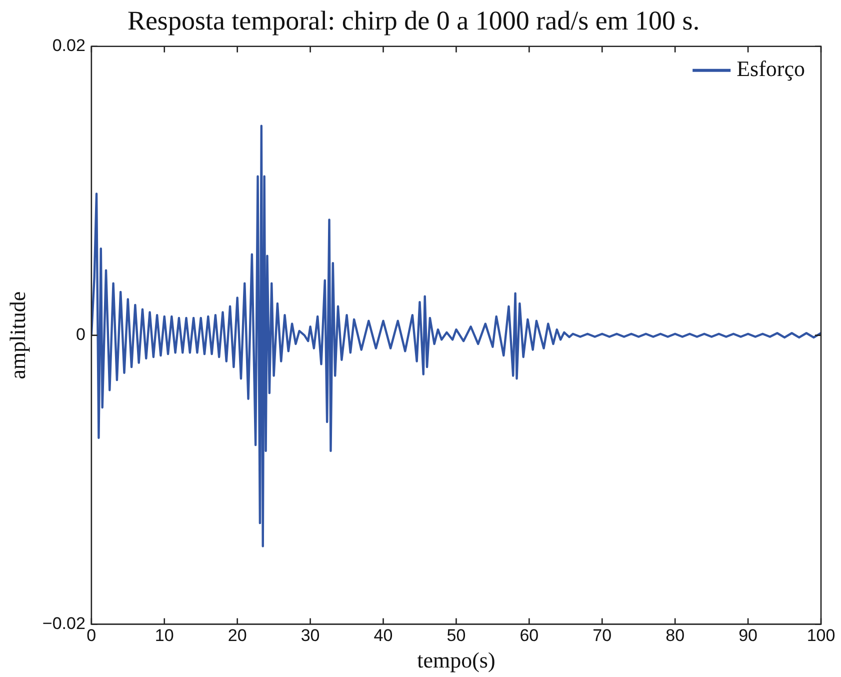 This screenshot has width=841, height=677. Describe the element at coordinates (310, 636) in the screenshot. I see `x-tick-label: 30` at that location.